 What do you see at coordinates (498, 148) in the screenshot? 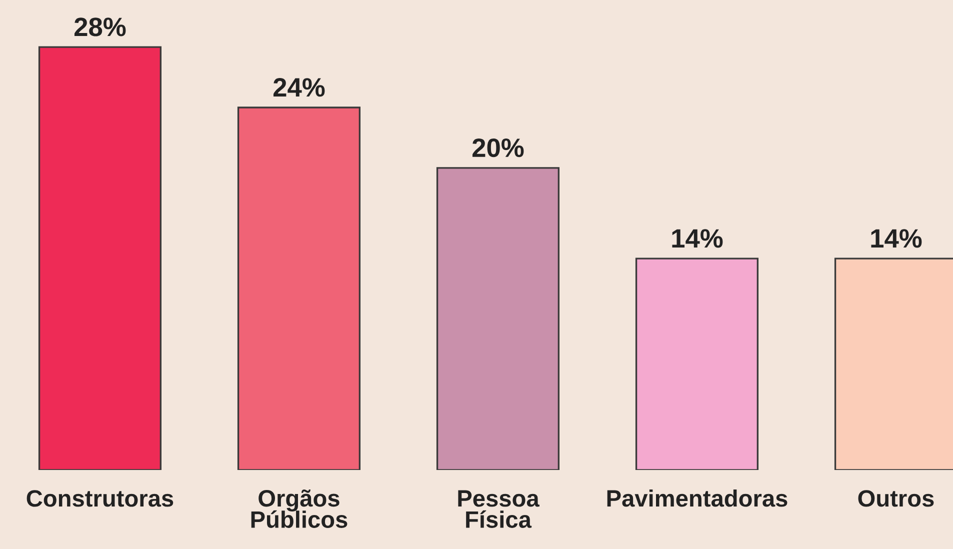
I see `data-label: 20%` at bounding box center [498, 148].